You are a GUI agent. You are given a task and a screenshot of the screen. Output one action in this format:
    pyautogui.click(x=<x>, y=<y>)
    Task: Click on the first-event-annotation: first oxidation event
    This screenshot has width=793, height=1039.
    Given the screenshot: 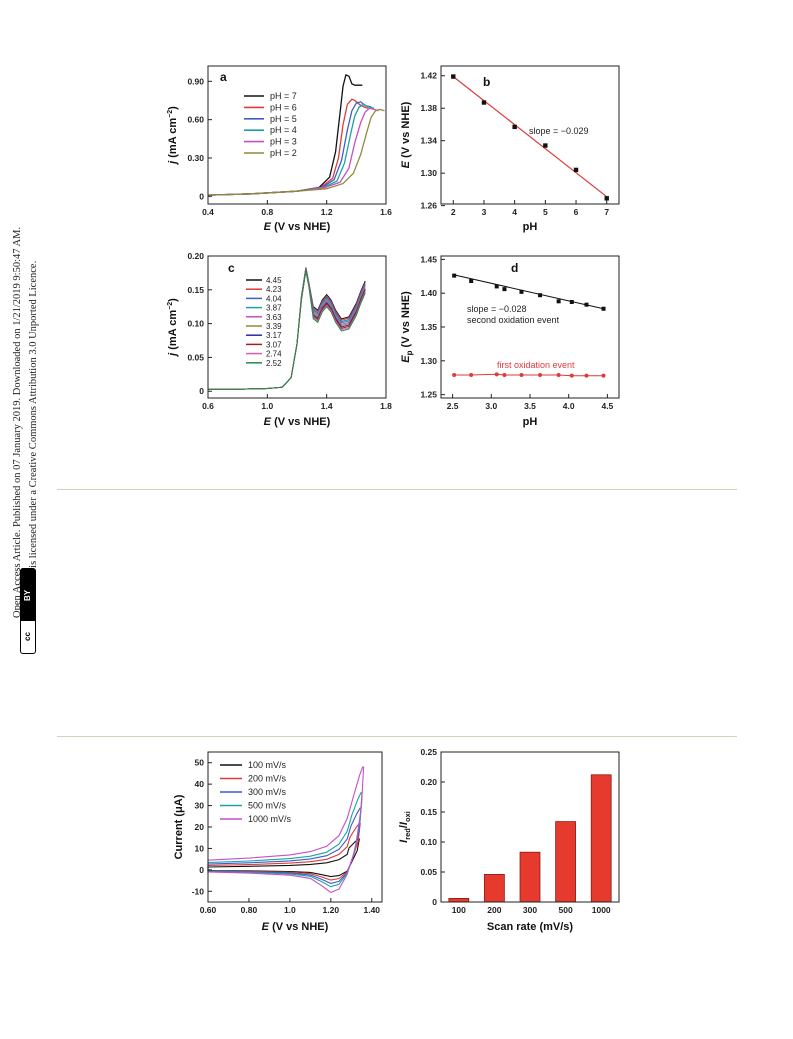 What is the action you would take?
    pyautogui.click(x=536, y=365)
    